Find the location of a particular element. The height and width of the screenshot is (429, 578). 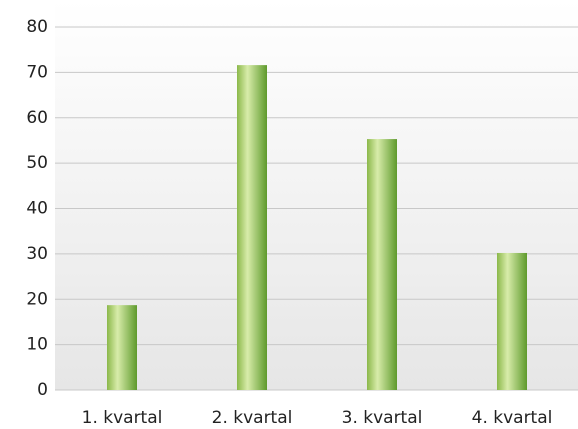

y-tick-label: 50 is located at coordinates (37, 163).